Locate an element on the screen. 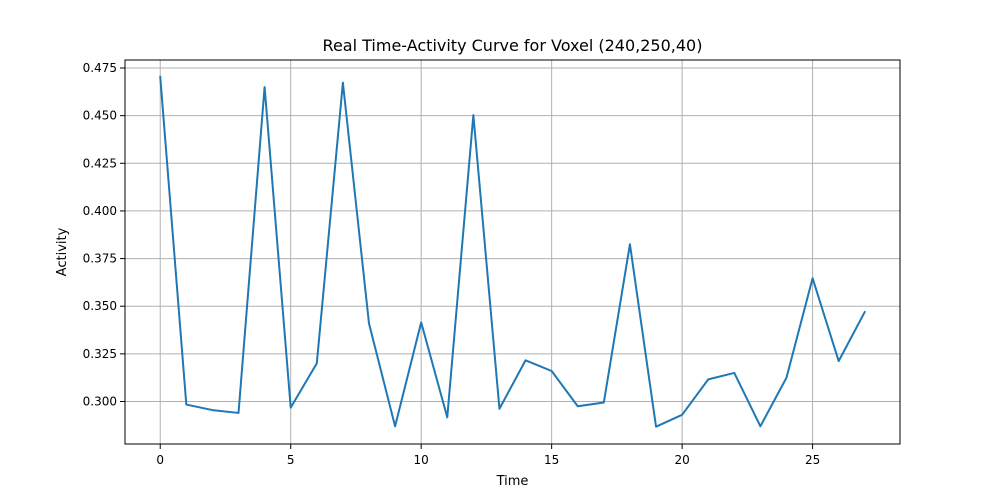 The width and height of the screenshot is (1000, 500). x-tick-label: 0 is located at coordinates (160, 460).